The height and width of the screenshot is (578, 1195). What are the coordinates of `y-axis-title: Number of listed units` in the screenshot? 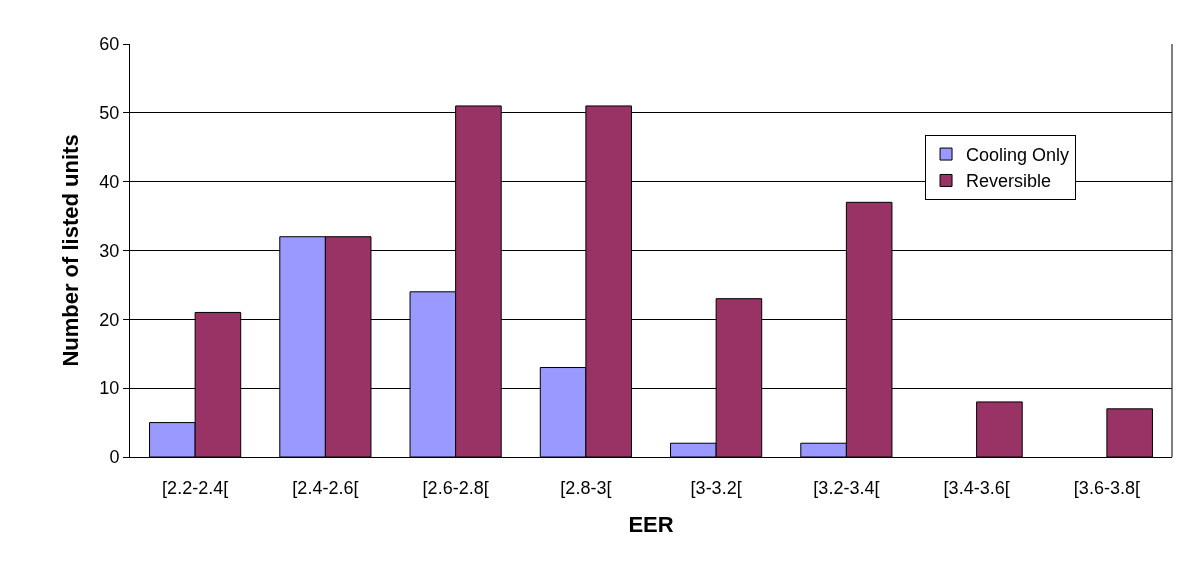 It's located at (71, 250).